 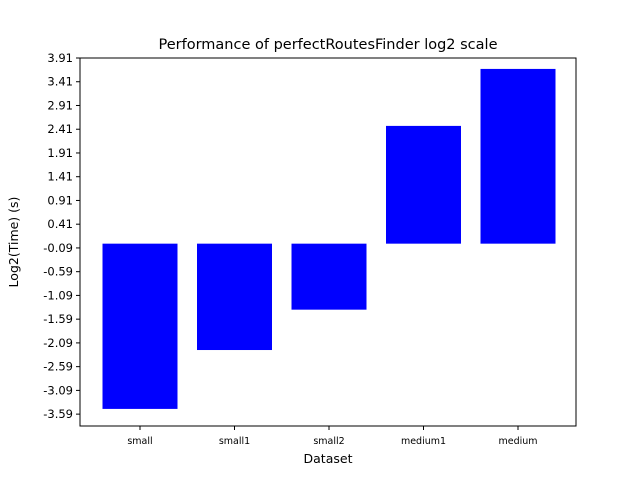 I want to click on x-tick-label: medium, so click(x=517, y=441).